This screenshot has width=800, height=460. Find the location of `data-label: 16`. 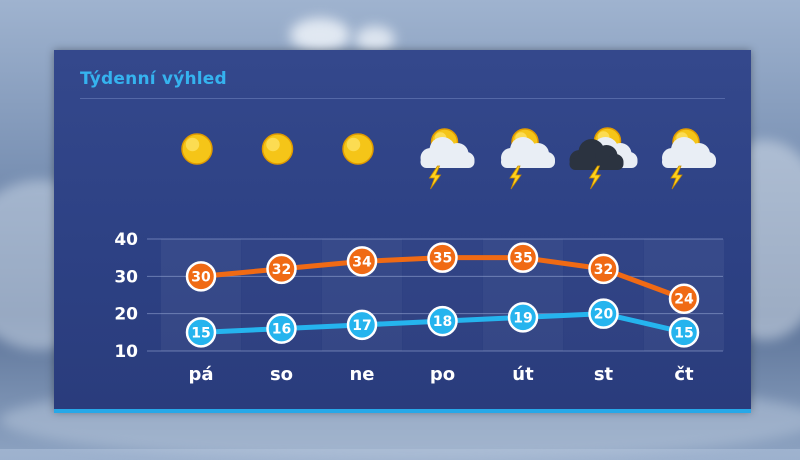

data-label: 16 is located at coordinates (281, 330).